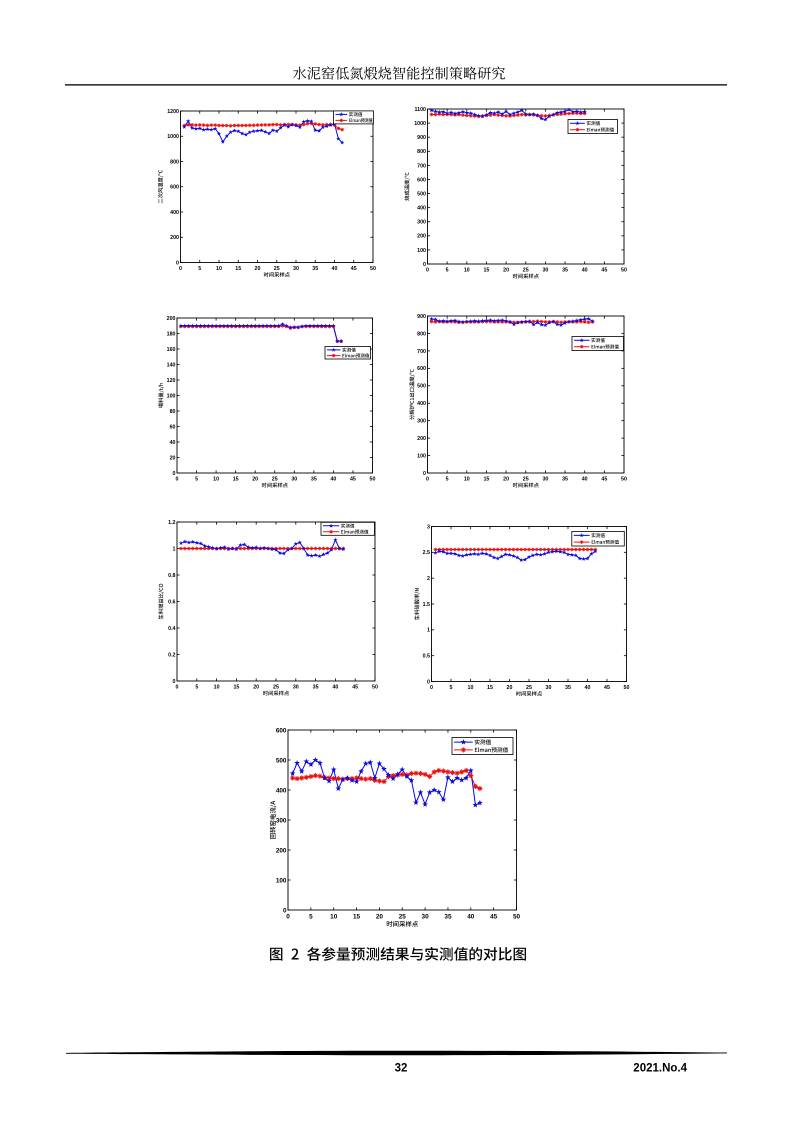 This screenshot has height=1127, width=793. What do you see at coordinates (426, 657) in the screenshot?
I see `svg-text: 0.5` at bounding box center [426, 657].